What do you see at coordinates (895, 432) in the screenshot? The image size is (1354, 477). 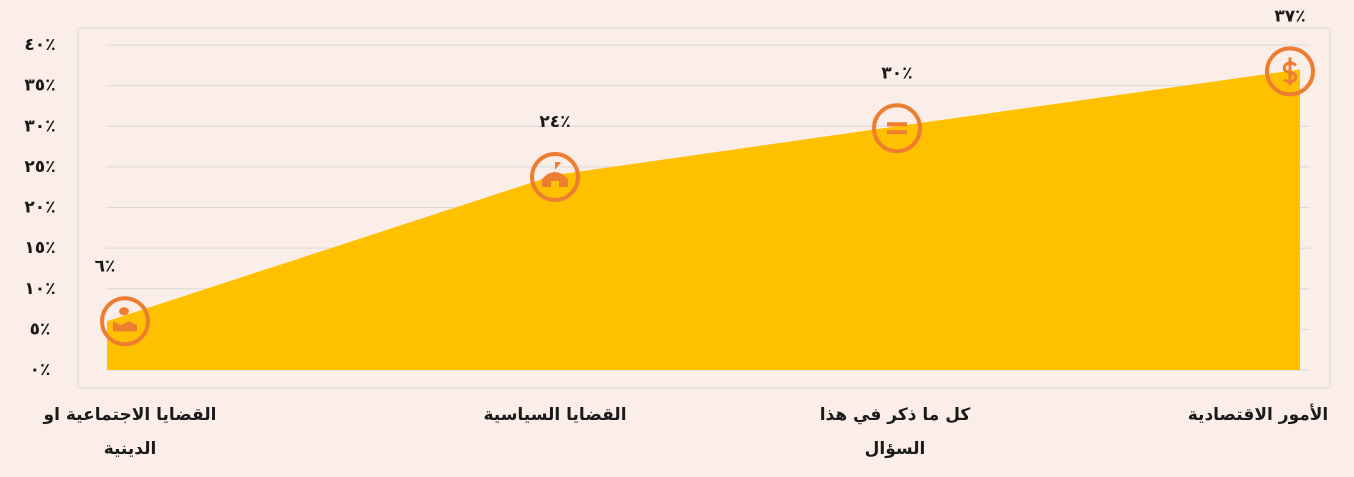 I see `x-tick-label: كل ما ذكر في هذا السؤال` at bounding box center [895, 432].